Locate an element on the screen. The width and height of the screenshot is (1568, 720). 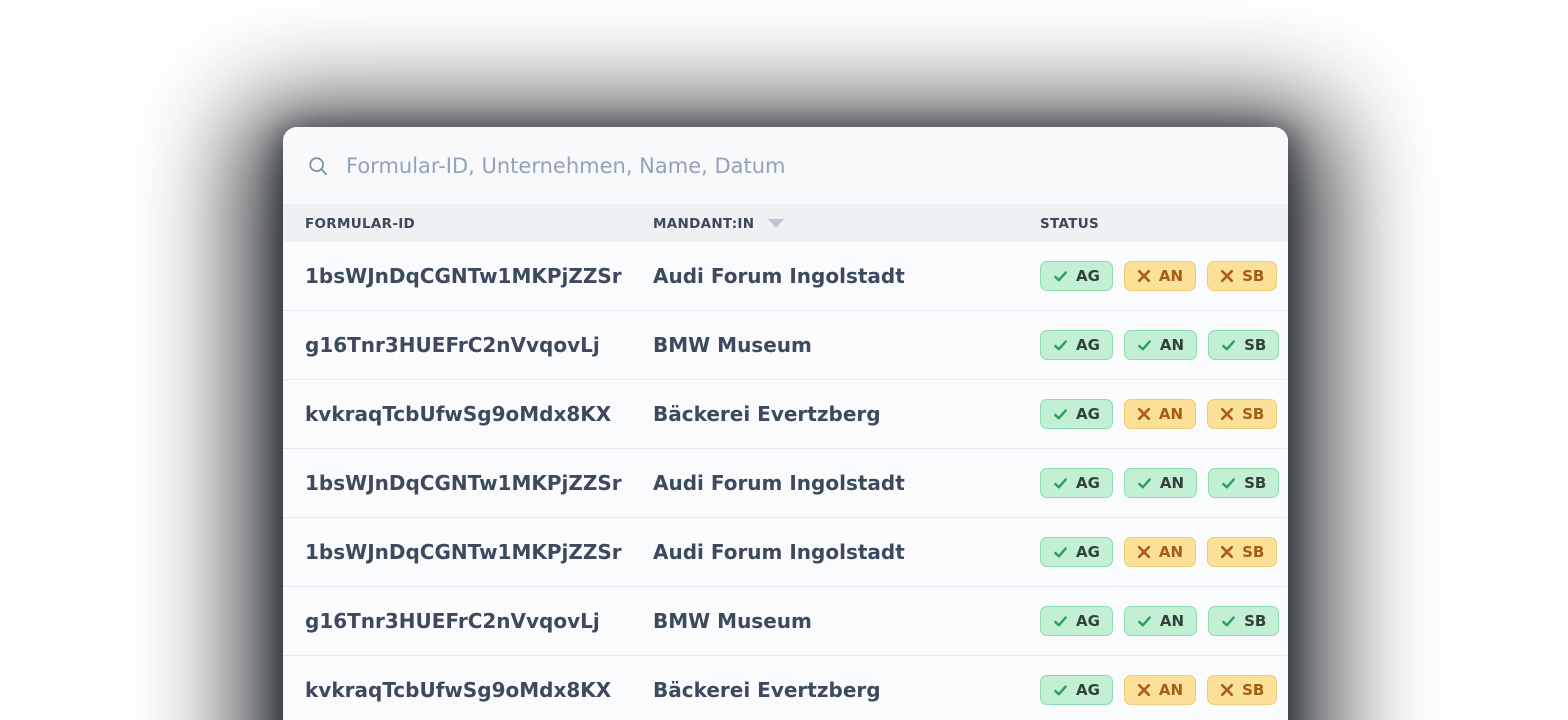
column-header-status: STATUS is located at coordinates (1152, 224).